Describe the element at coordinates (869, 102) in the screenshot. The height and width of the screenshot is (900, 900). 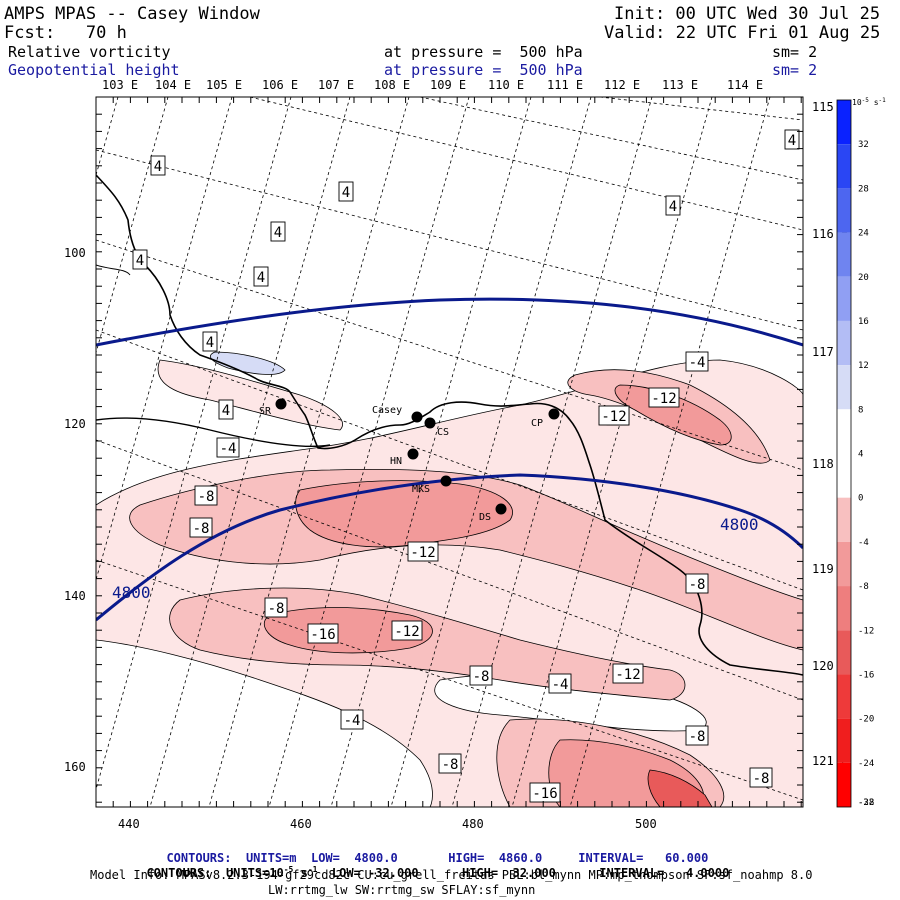
I see `colorbar-unit: 10-5 s-1` at that location.